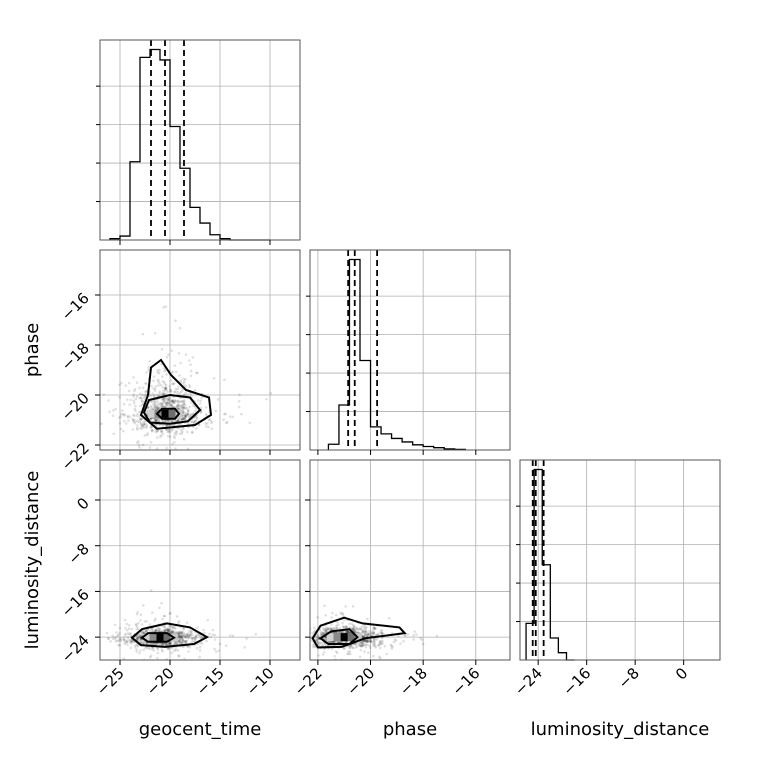 The width and height of the screenshot is (760, 760). I want to click on y-tick-label-luminosity_distance: −16, so click(75, 603).